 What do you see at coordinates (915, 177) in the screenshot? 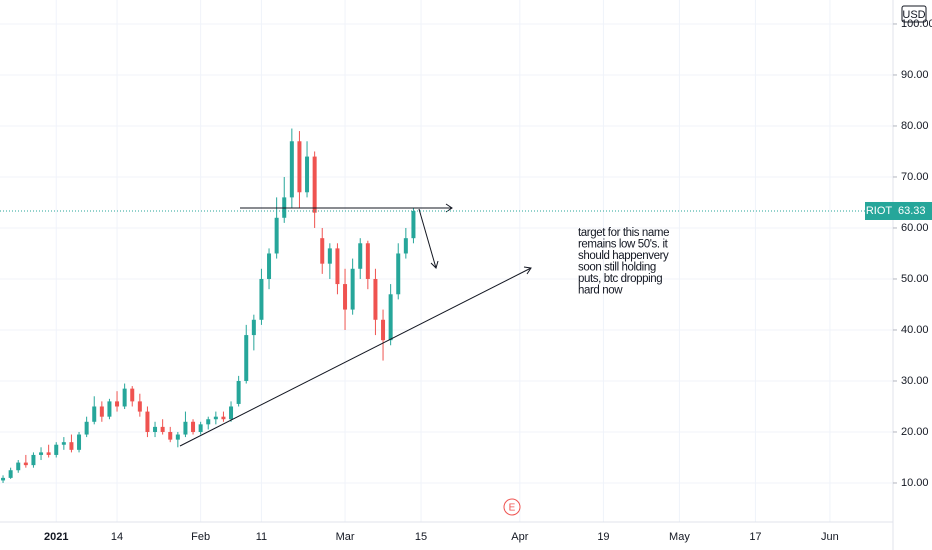
I see `y-tick-label: 70.00` at bounding box center [915, 177].